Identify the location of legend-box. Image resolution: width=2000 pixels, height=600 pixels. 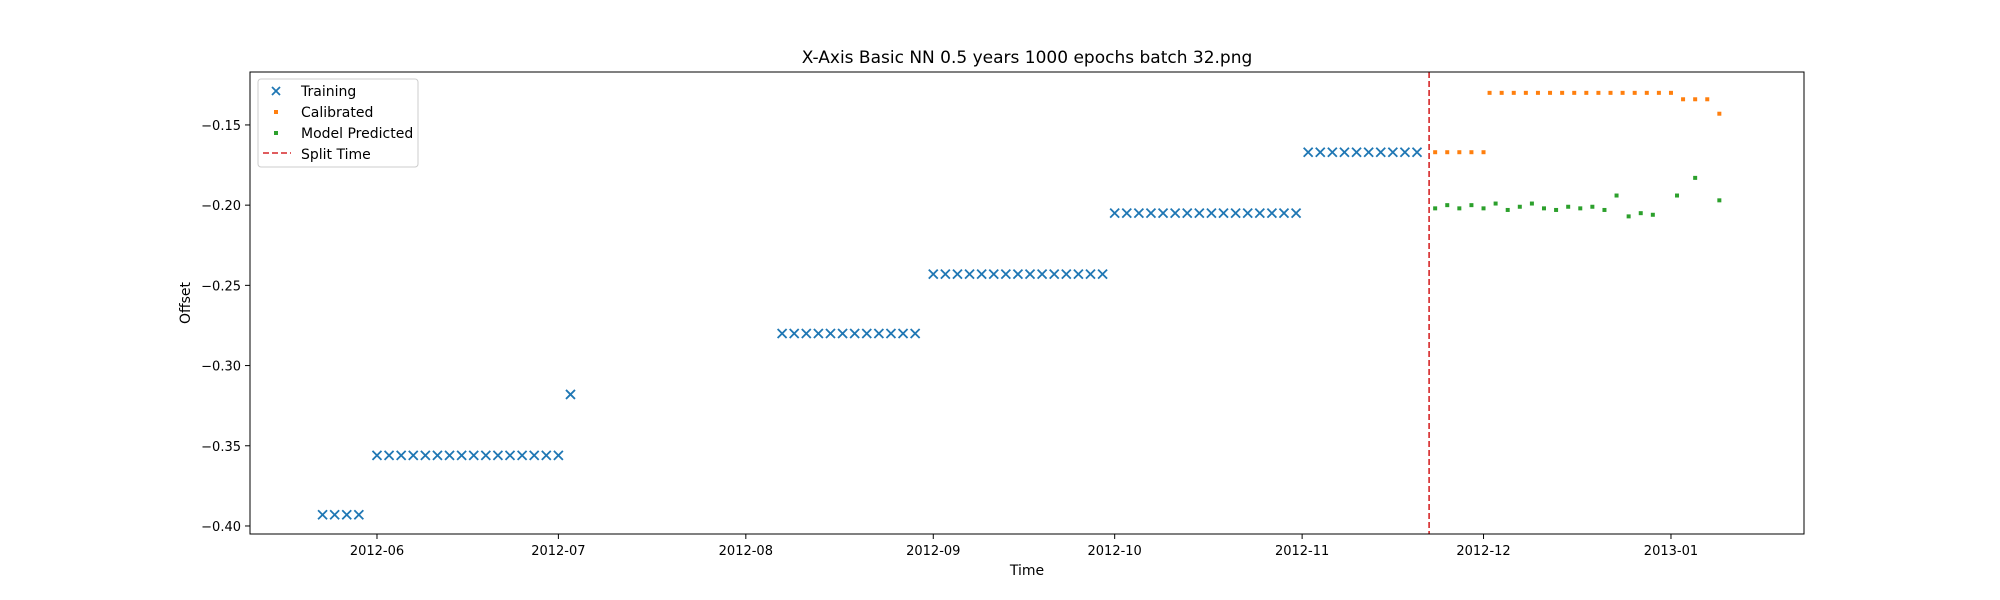
(338, 123).